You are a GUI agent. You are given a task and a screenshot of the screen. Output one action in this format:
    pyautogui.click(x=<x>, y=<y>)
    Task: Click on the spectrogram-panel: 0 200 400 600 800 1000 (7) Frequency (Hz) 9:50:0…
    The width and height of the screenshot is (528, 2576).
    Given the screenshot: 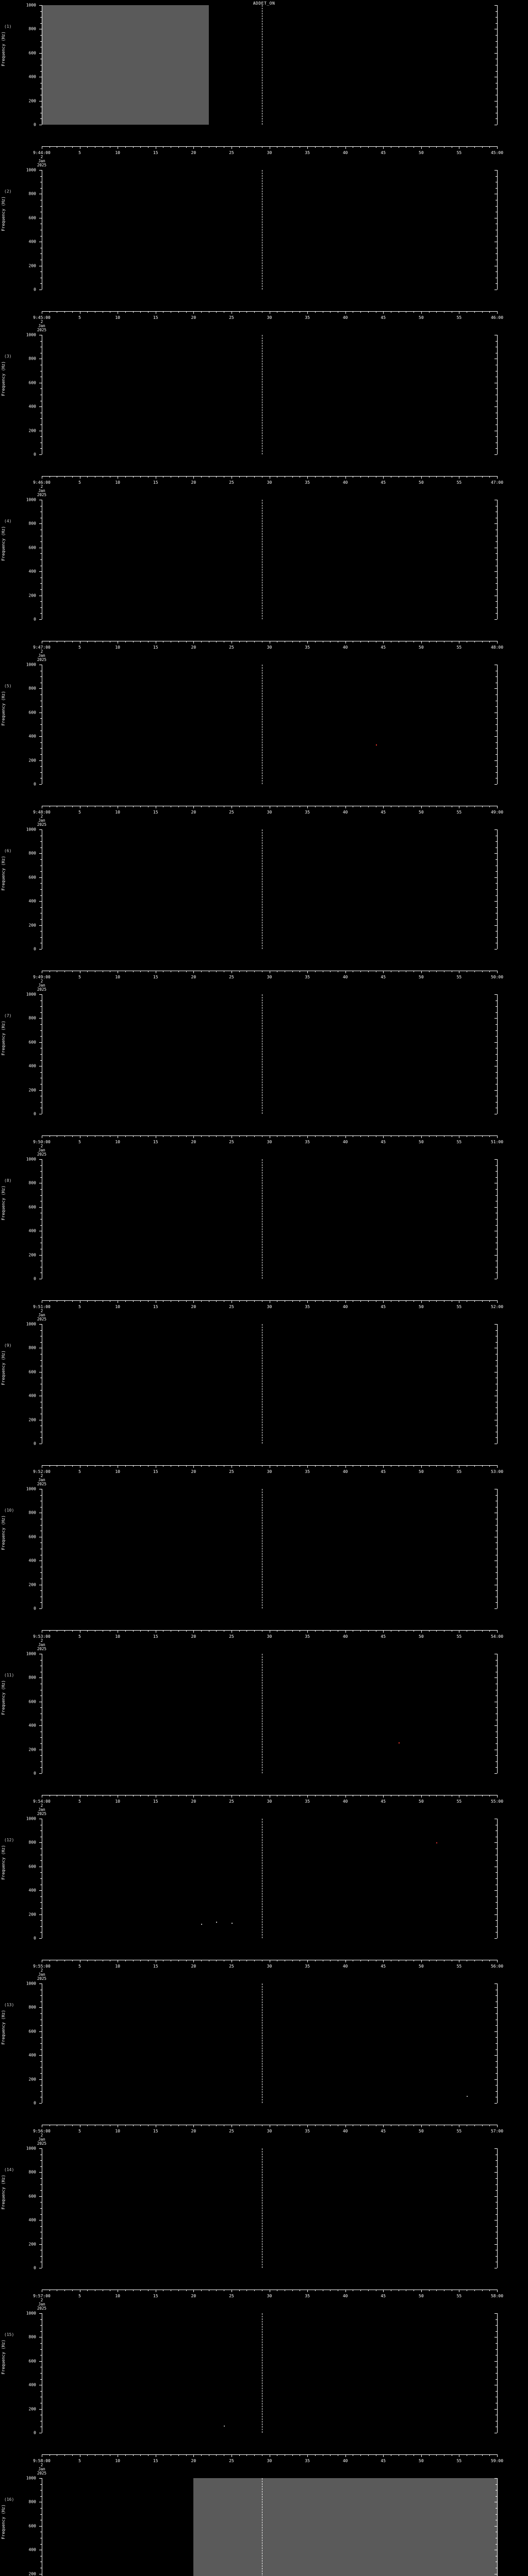 What is the action you would take?
    pyautogui.click(x=264, y=1074)
    